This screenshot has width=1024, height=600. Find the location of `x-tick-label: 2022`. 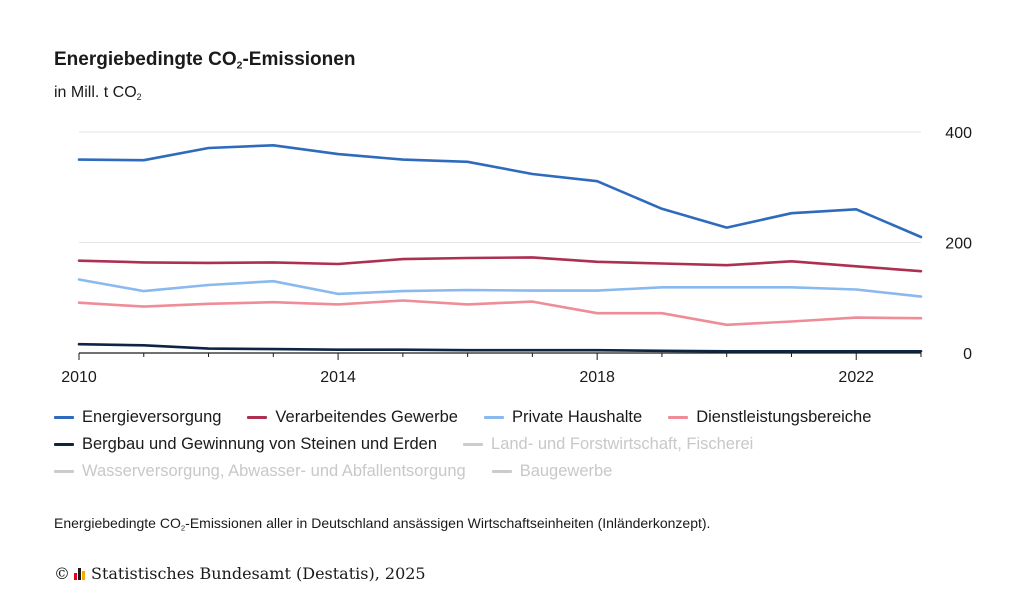

x-tick-label: 2022 is located at coordinates (856, 377).